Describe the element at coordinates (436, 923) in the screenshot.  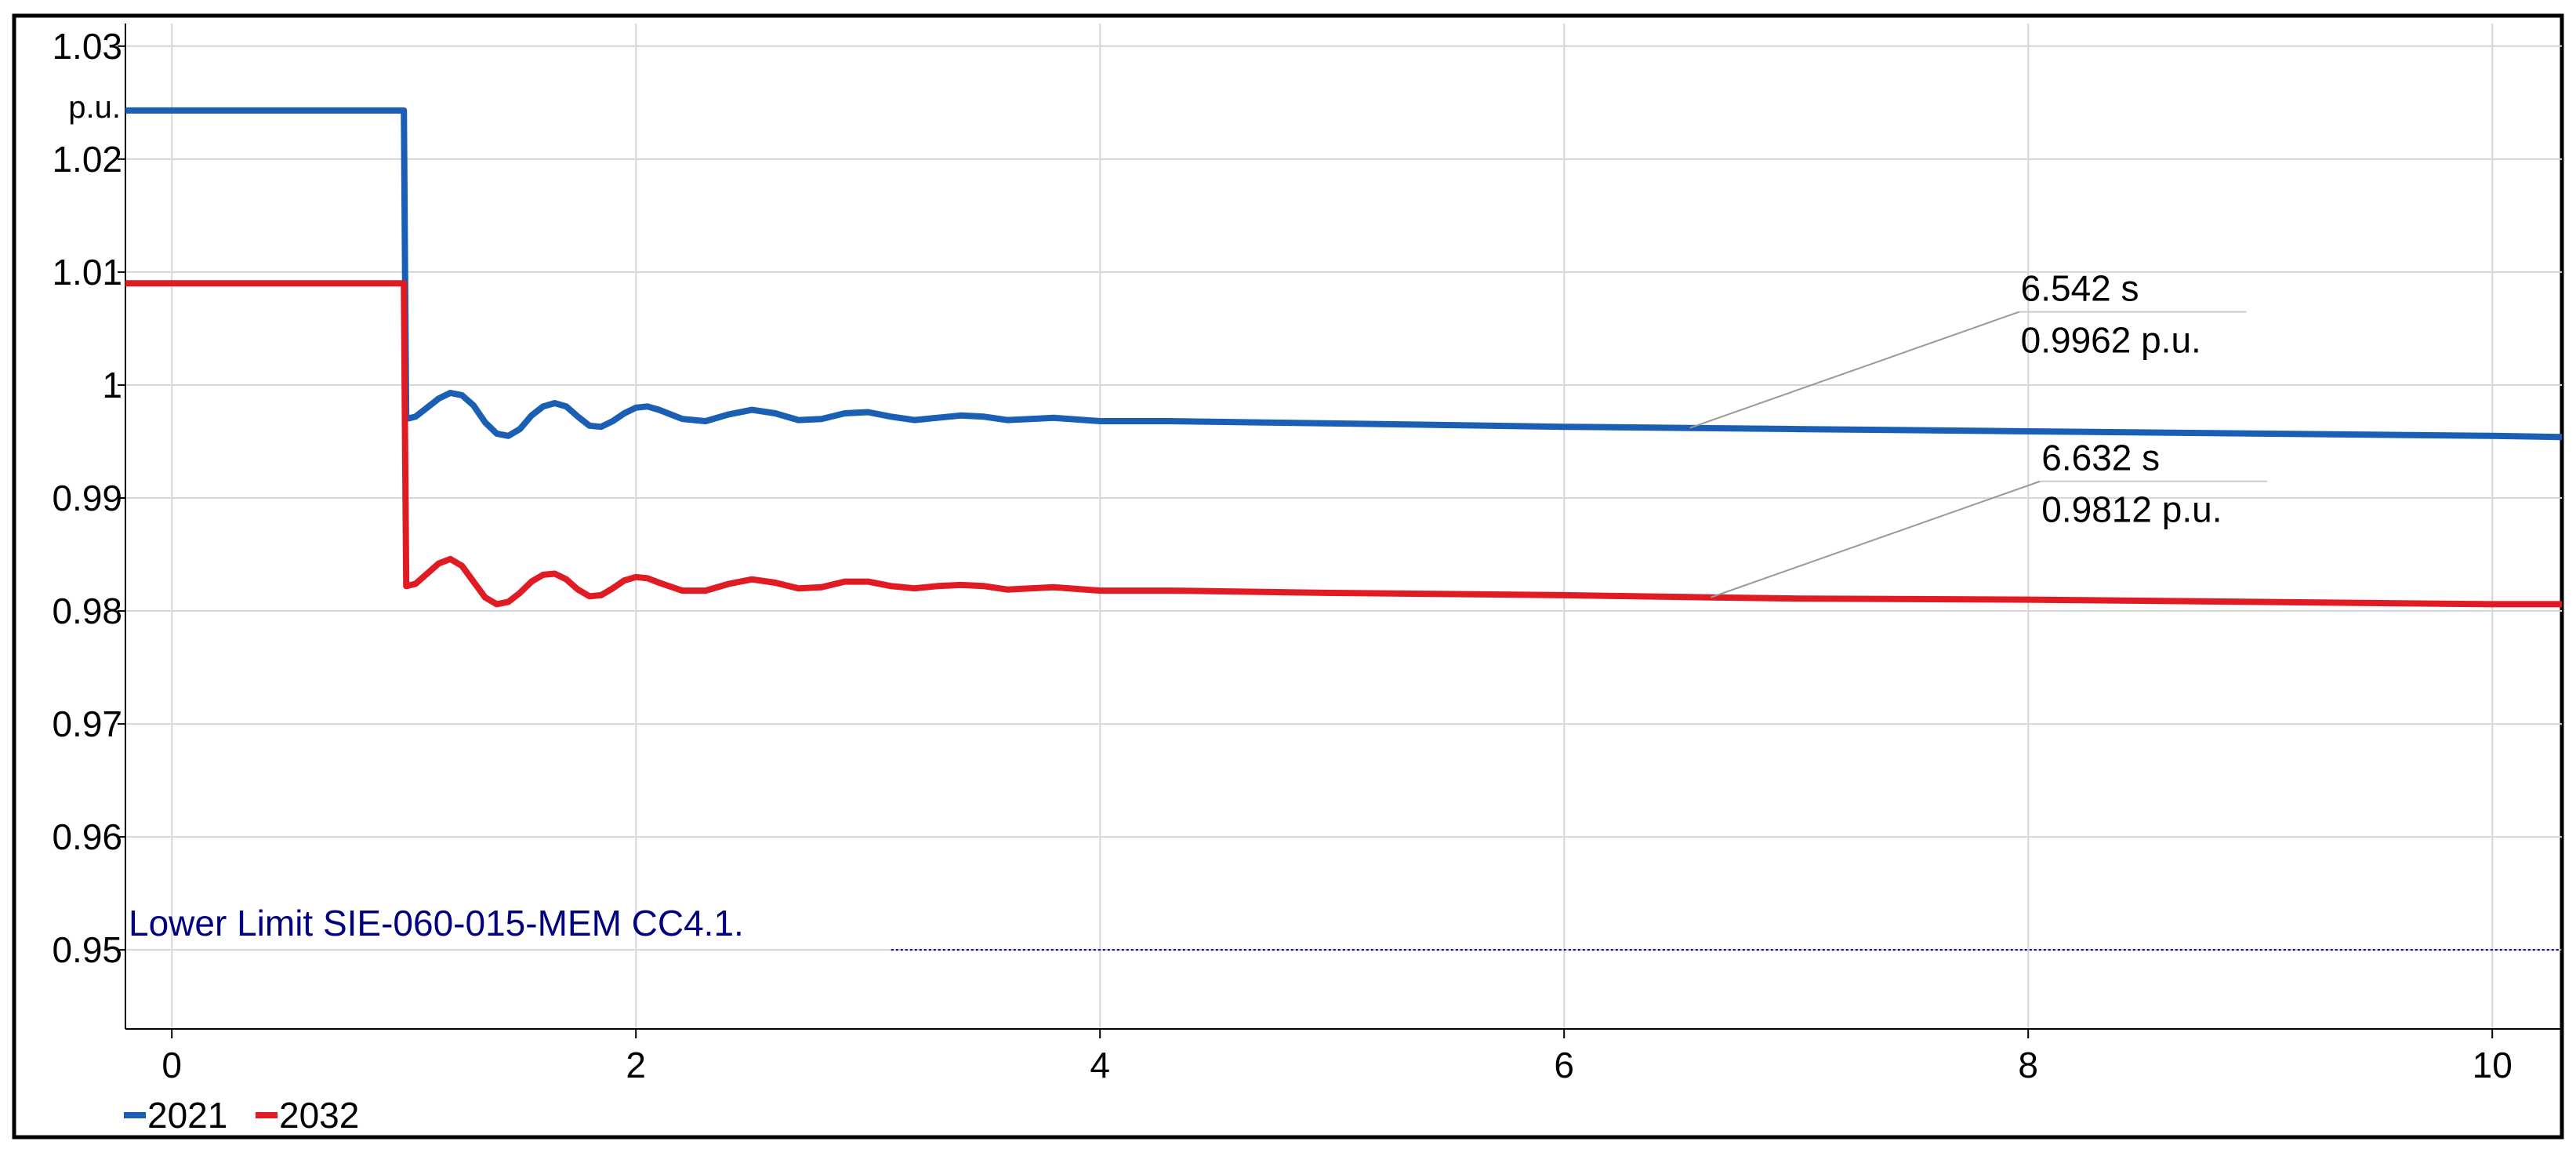
I see `lower-limit-label: Lower Limit SIE-060-015-MEM CC4.1.` at that location.